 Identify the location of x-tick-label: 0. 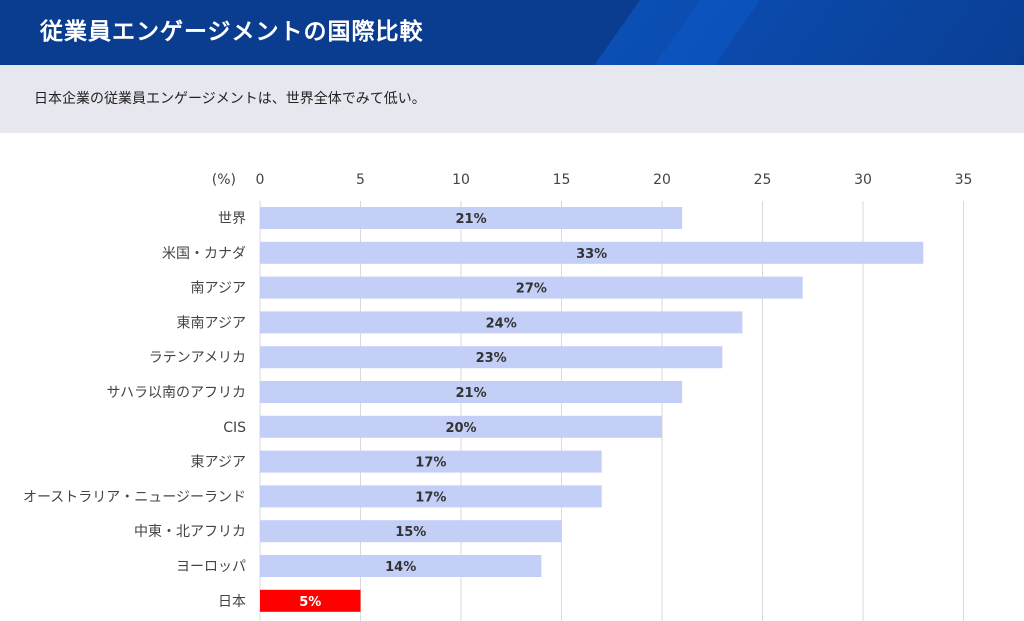
(260, 180).